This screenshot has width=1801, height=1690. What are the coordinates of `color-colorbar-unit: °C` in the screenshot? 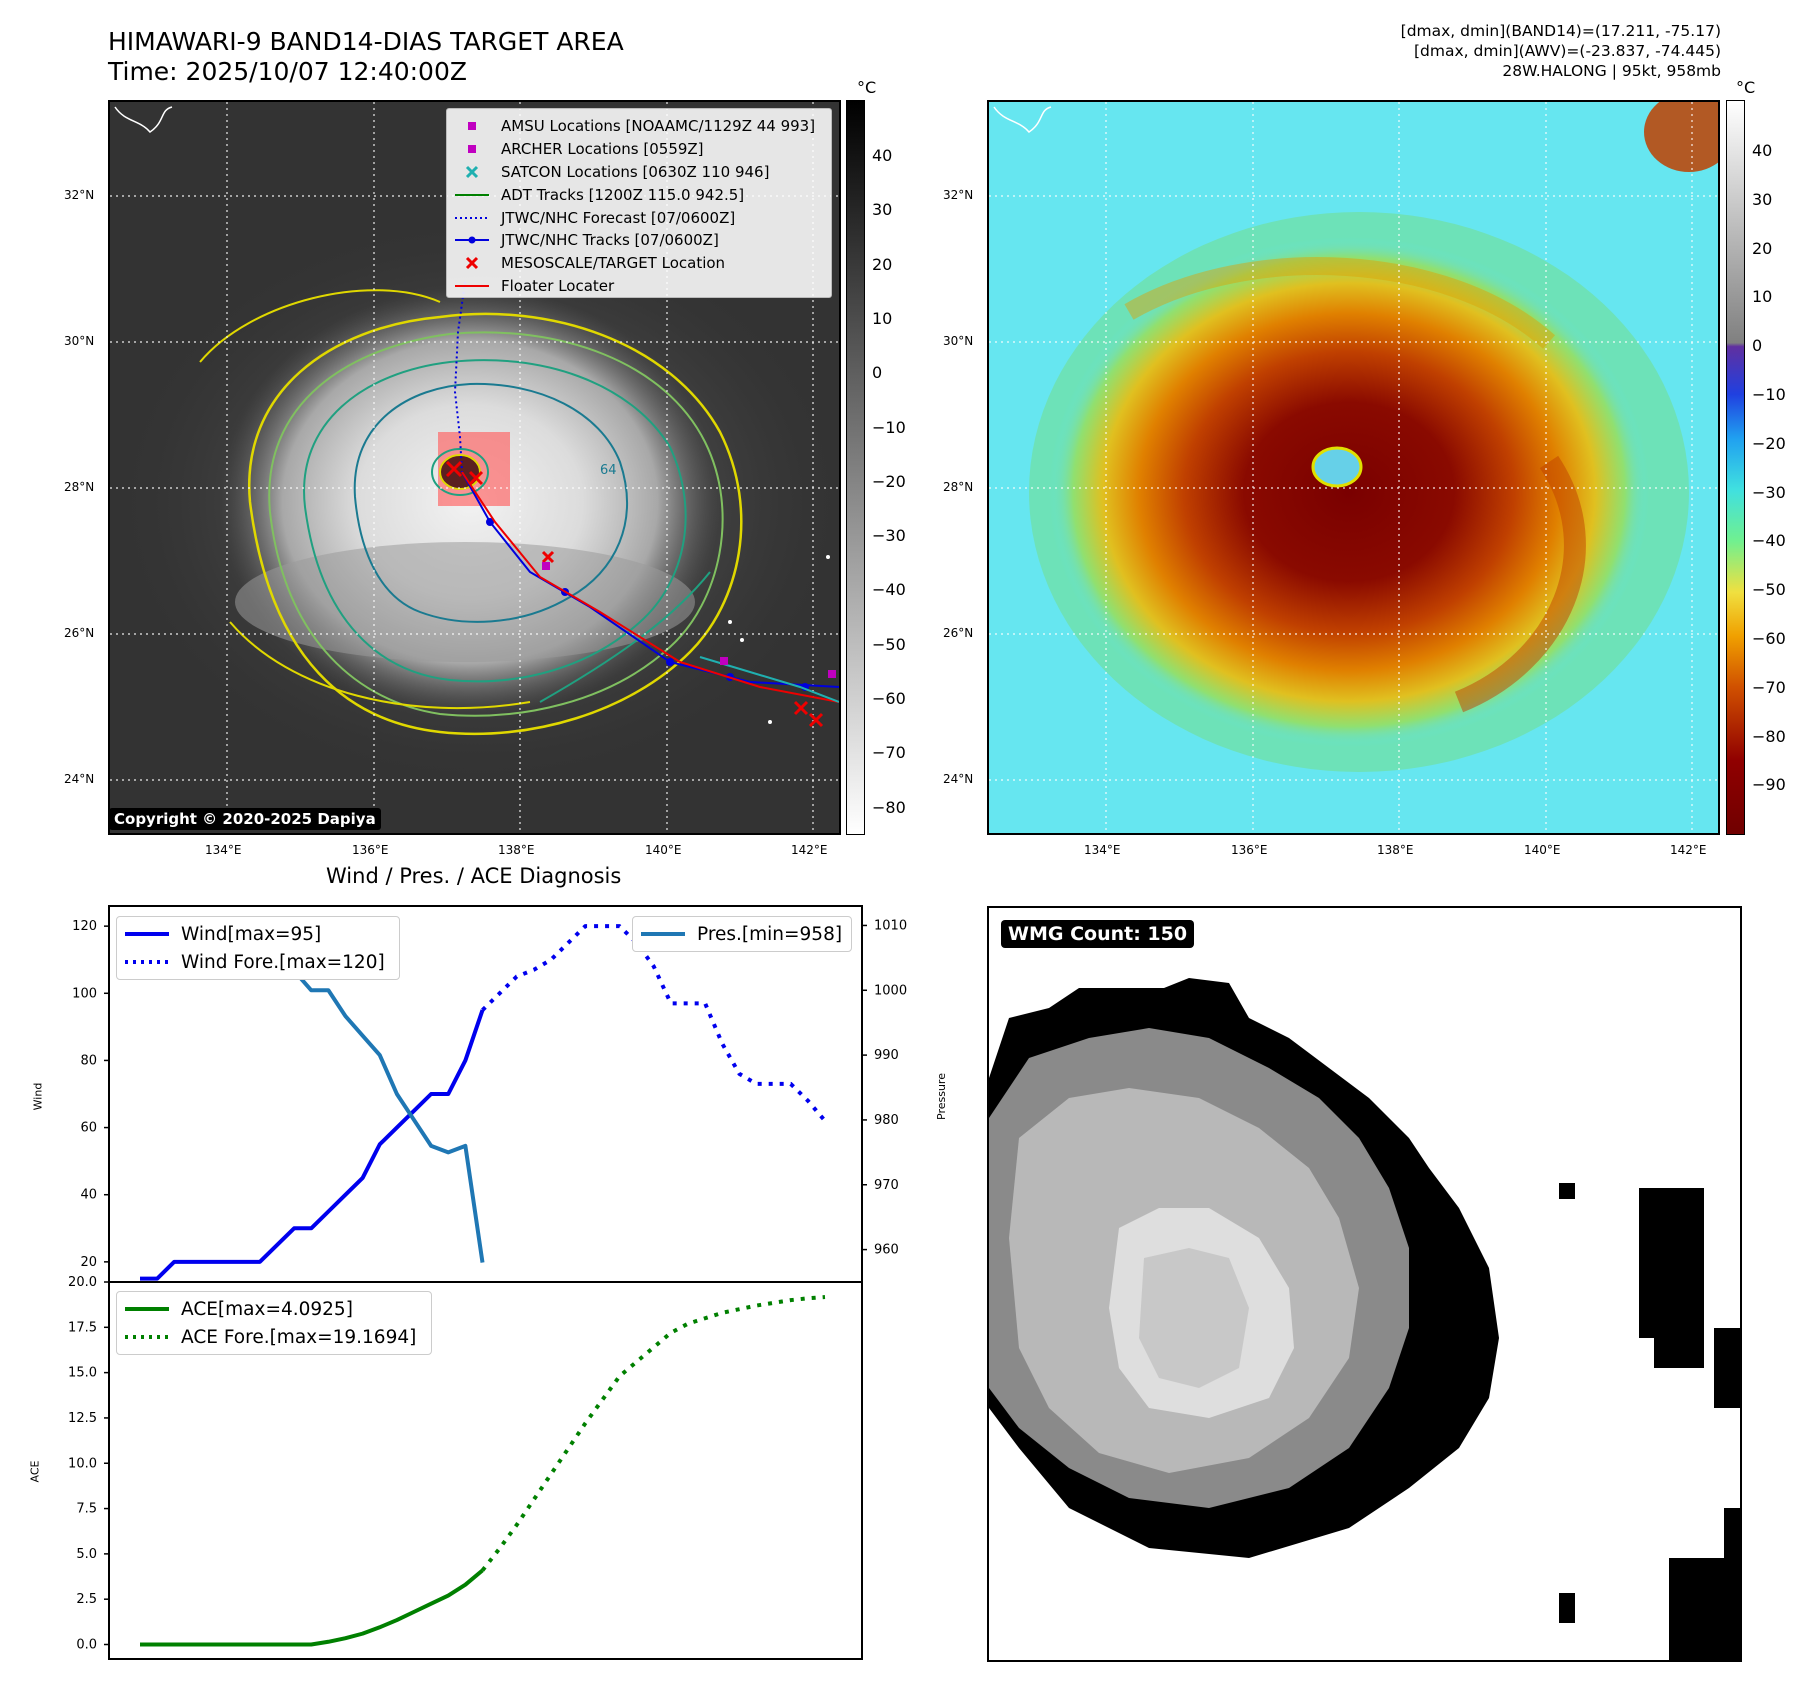 It's located at (1746, 87).